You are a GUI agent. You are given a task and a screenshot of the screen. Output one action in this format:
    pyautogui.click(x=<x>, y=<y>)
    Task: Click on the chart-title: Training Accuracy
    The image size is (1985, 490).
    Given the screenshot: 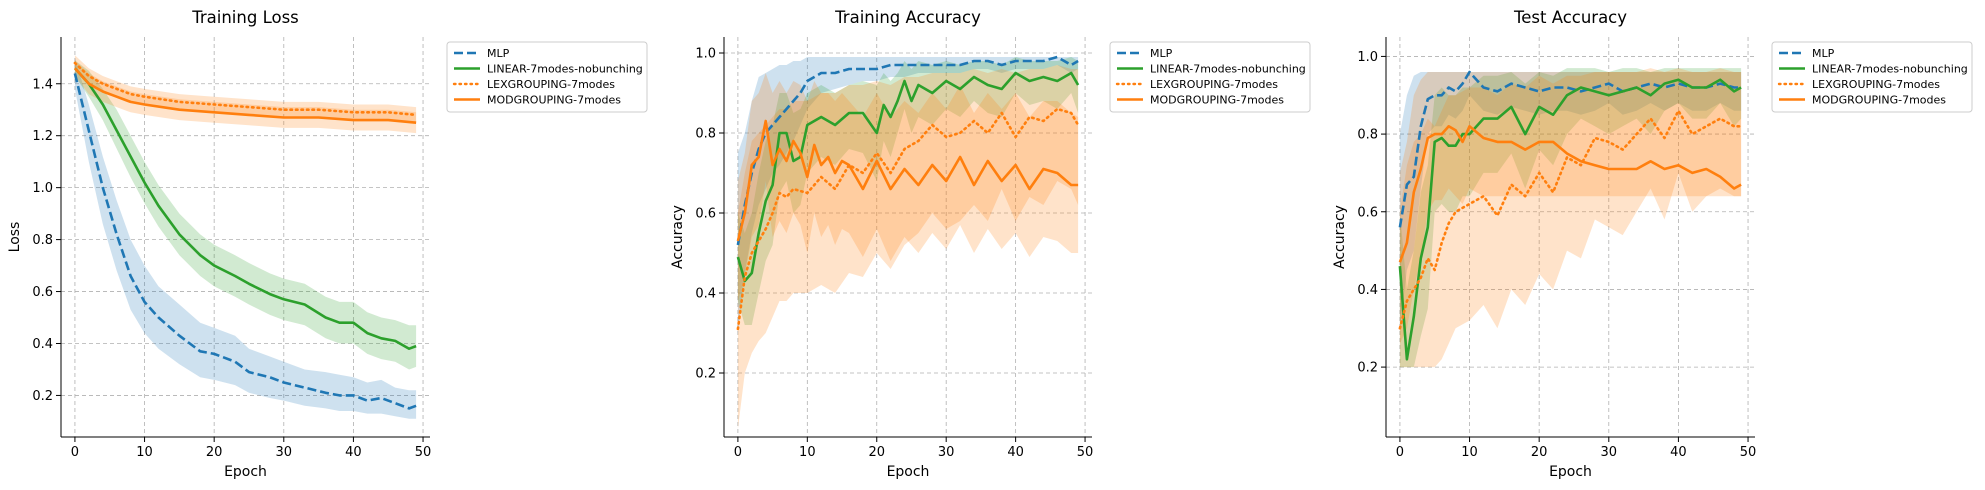 What is the action you would take?
    pyautogui.click(x=907, y=17)
    